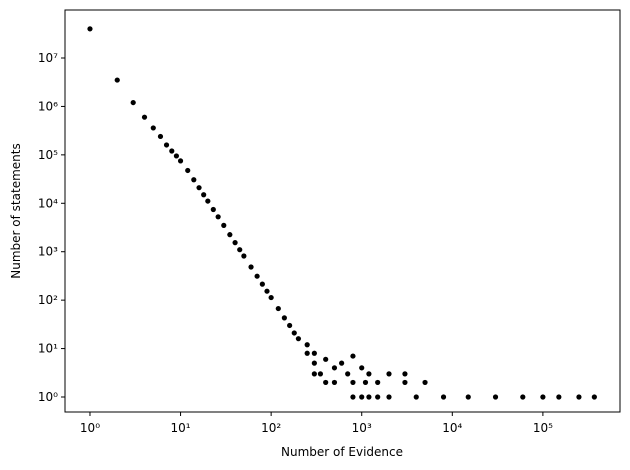  Describe the element at coordinates (342, 452) in the screenshot. I see `x-axis-label: Number of Evidence` at that location.